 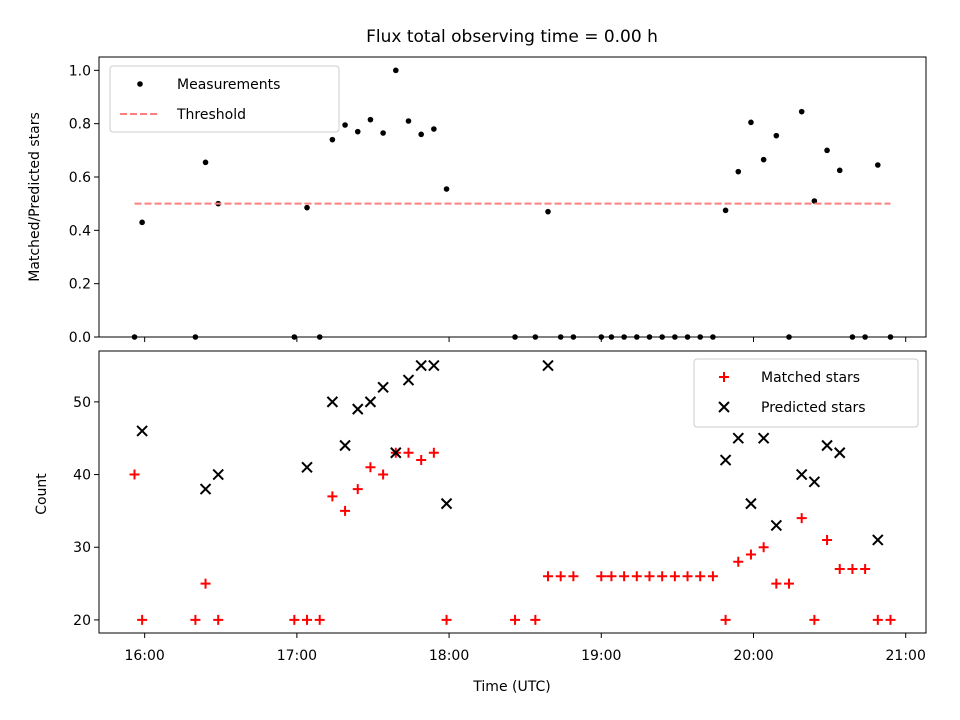 What do you see at coordinates (42, 494) in the screenshot?
I see `bottom-y-axis-label: Count` at bounding box center [42, 494].